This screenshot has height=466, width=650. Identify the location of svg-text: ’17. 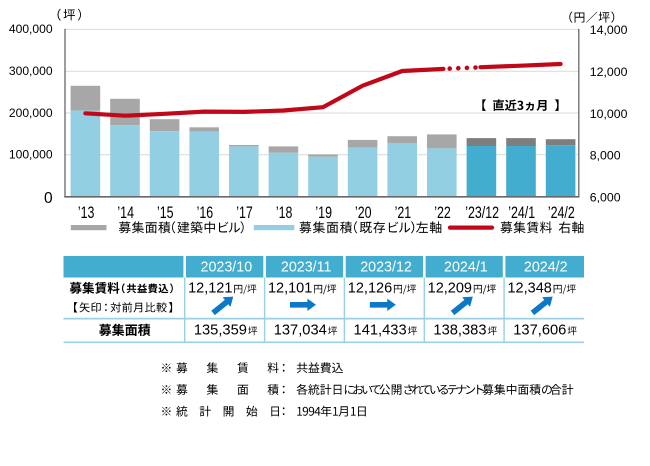
(244, 213).